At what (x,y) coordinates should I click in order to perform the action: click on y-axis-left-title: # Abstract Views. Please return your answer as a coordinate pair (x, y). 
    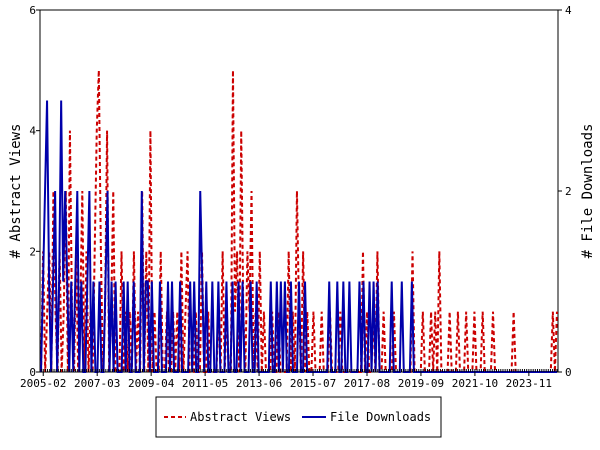
    Looking at the image, I should click on (16, 191).